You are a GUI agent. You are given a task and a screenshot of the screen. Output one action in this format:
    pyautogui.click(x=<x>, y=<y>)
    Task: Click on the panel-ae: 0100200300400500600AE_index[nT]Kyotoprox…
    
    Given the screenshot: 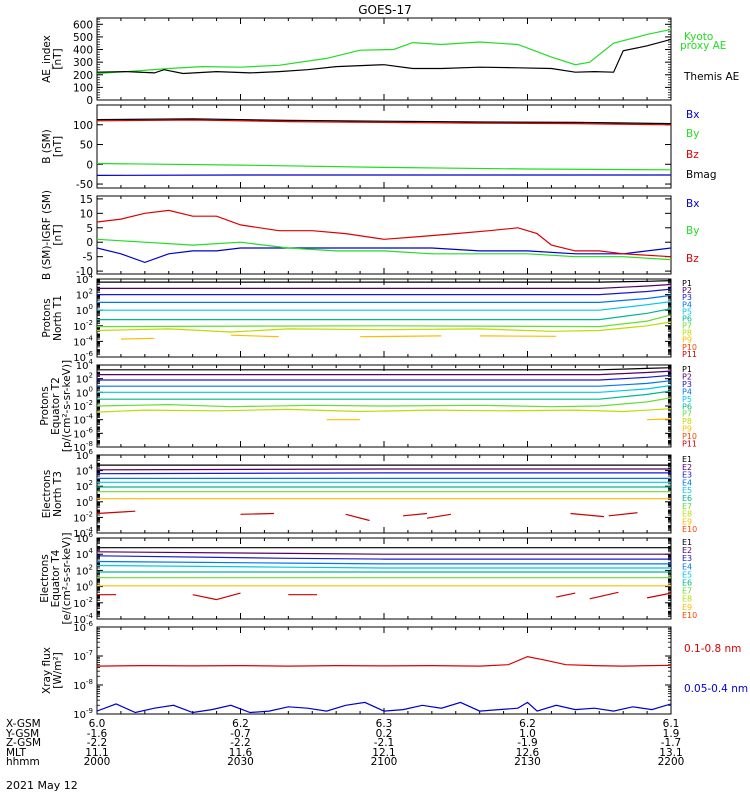 What is the action you would take?
    pyautogui.click(x=390, y=62)
    